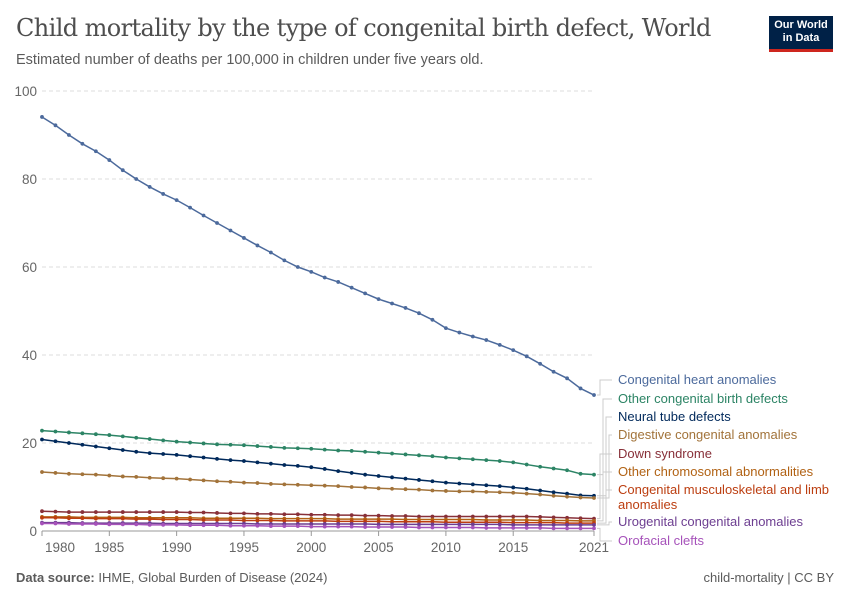 Image resolution: width=850 pixels, height=600 pixels. I want to click on series-label: anomalies, so click(648, 504).